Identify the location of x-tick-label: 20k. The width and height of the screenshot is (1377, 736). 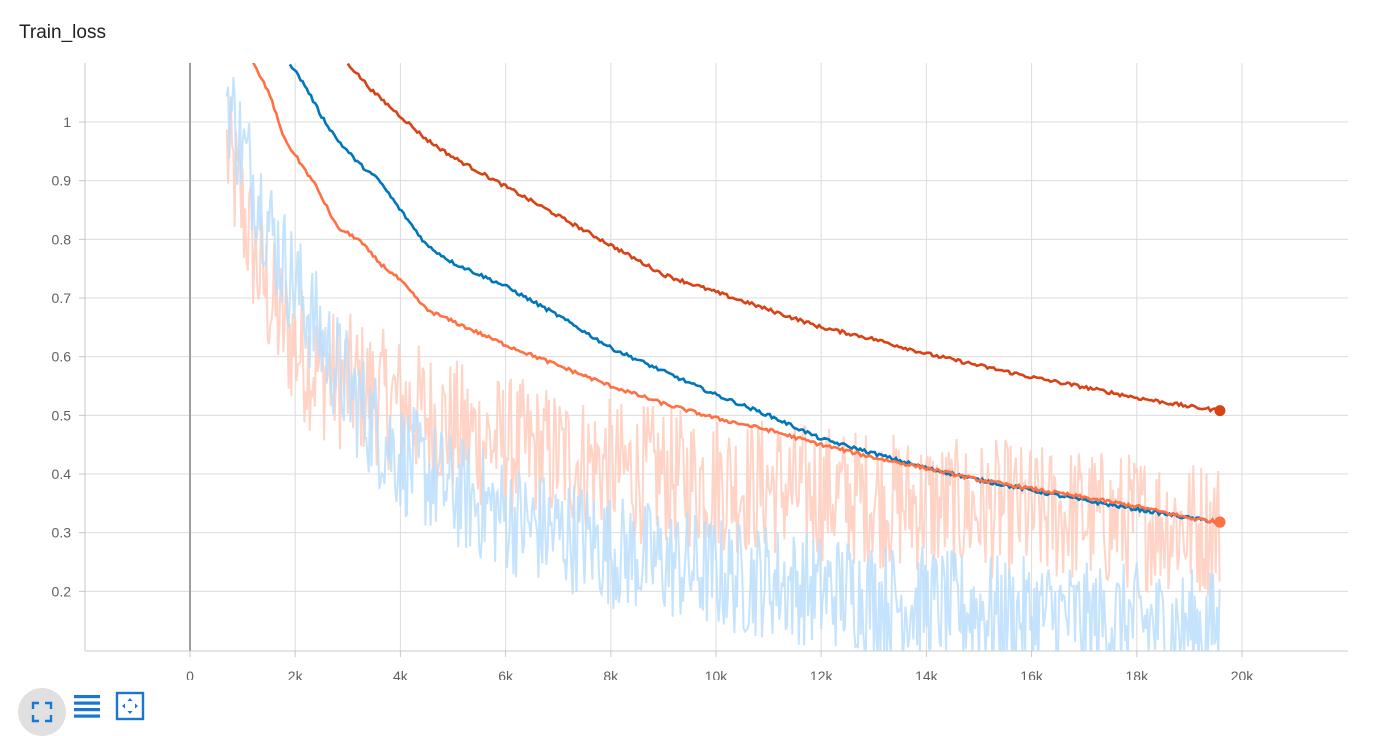
(1243, 674).